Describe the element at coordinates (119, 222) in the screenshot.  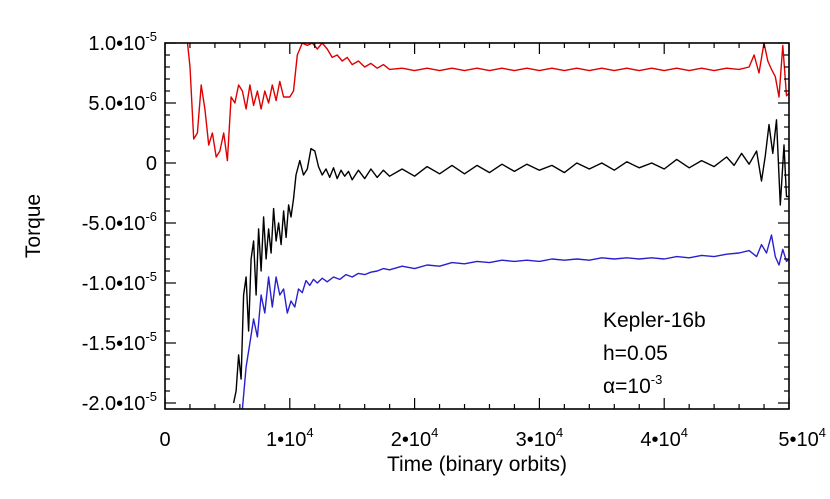
I see `y-tick-label-3: -5.0•10-6` at that location.